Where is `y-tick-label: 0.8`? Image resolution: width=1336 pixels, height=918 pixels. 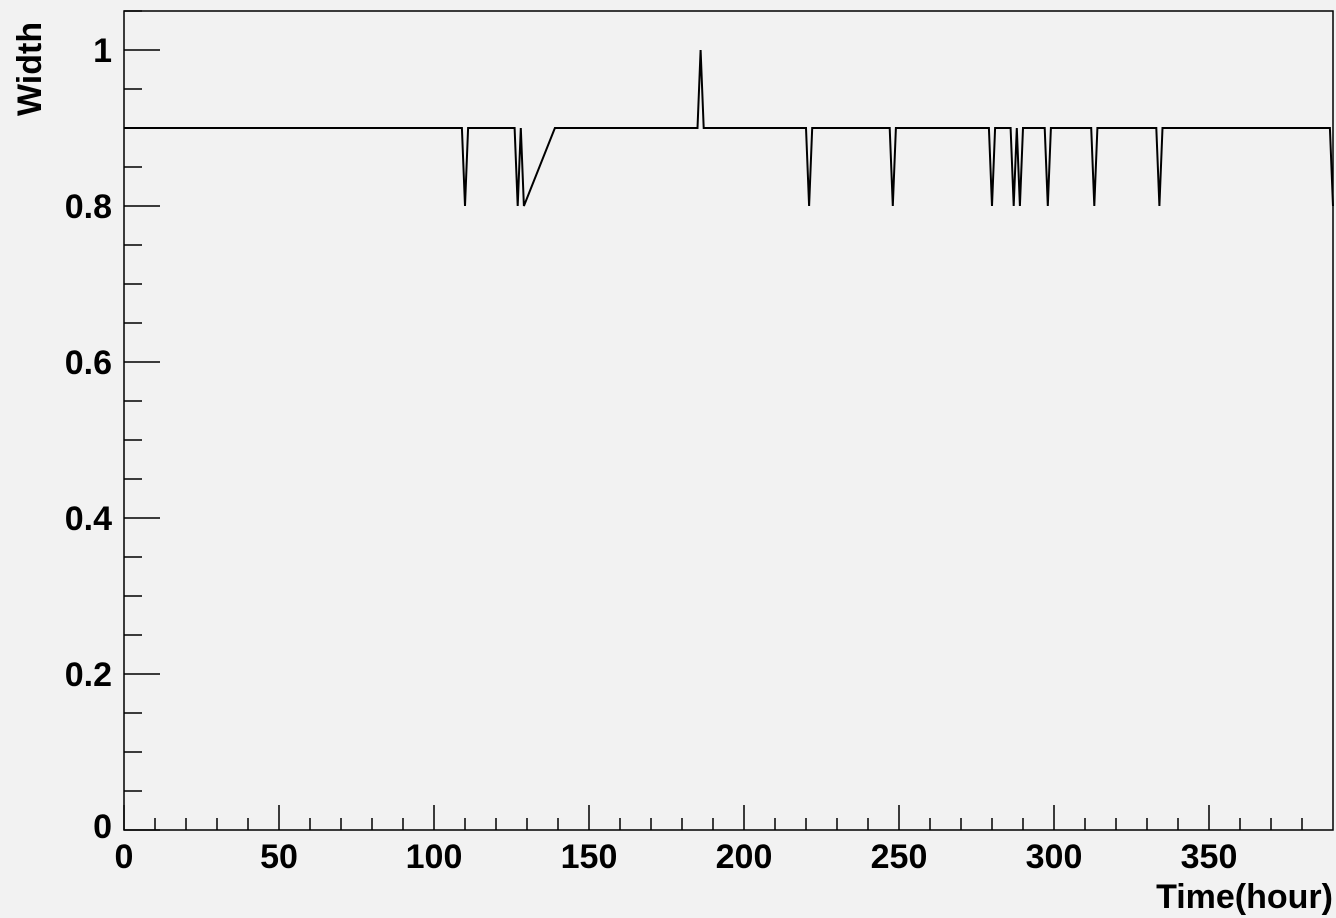
y-tick-label: 0.8 is located at coordinates (88, 207).